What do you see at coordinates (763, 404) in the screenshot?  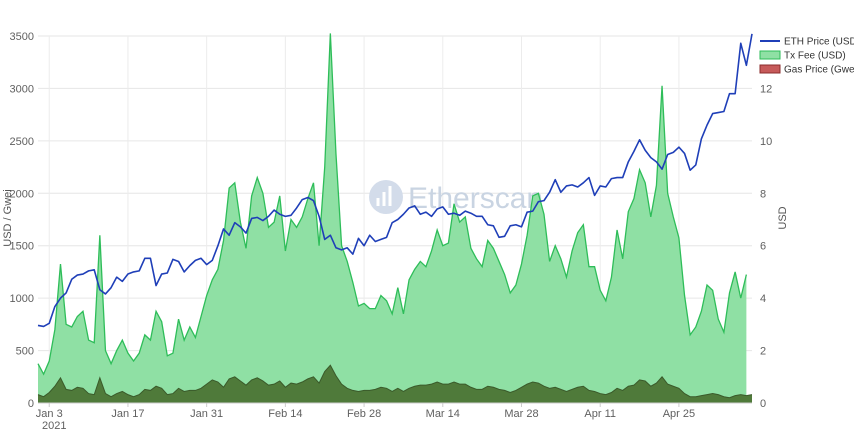 I see `y-right-tick-label: 0` at bounding box center [763, 404].